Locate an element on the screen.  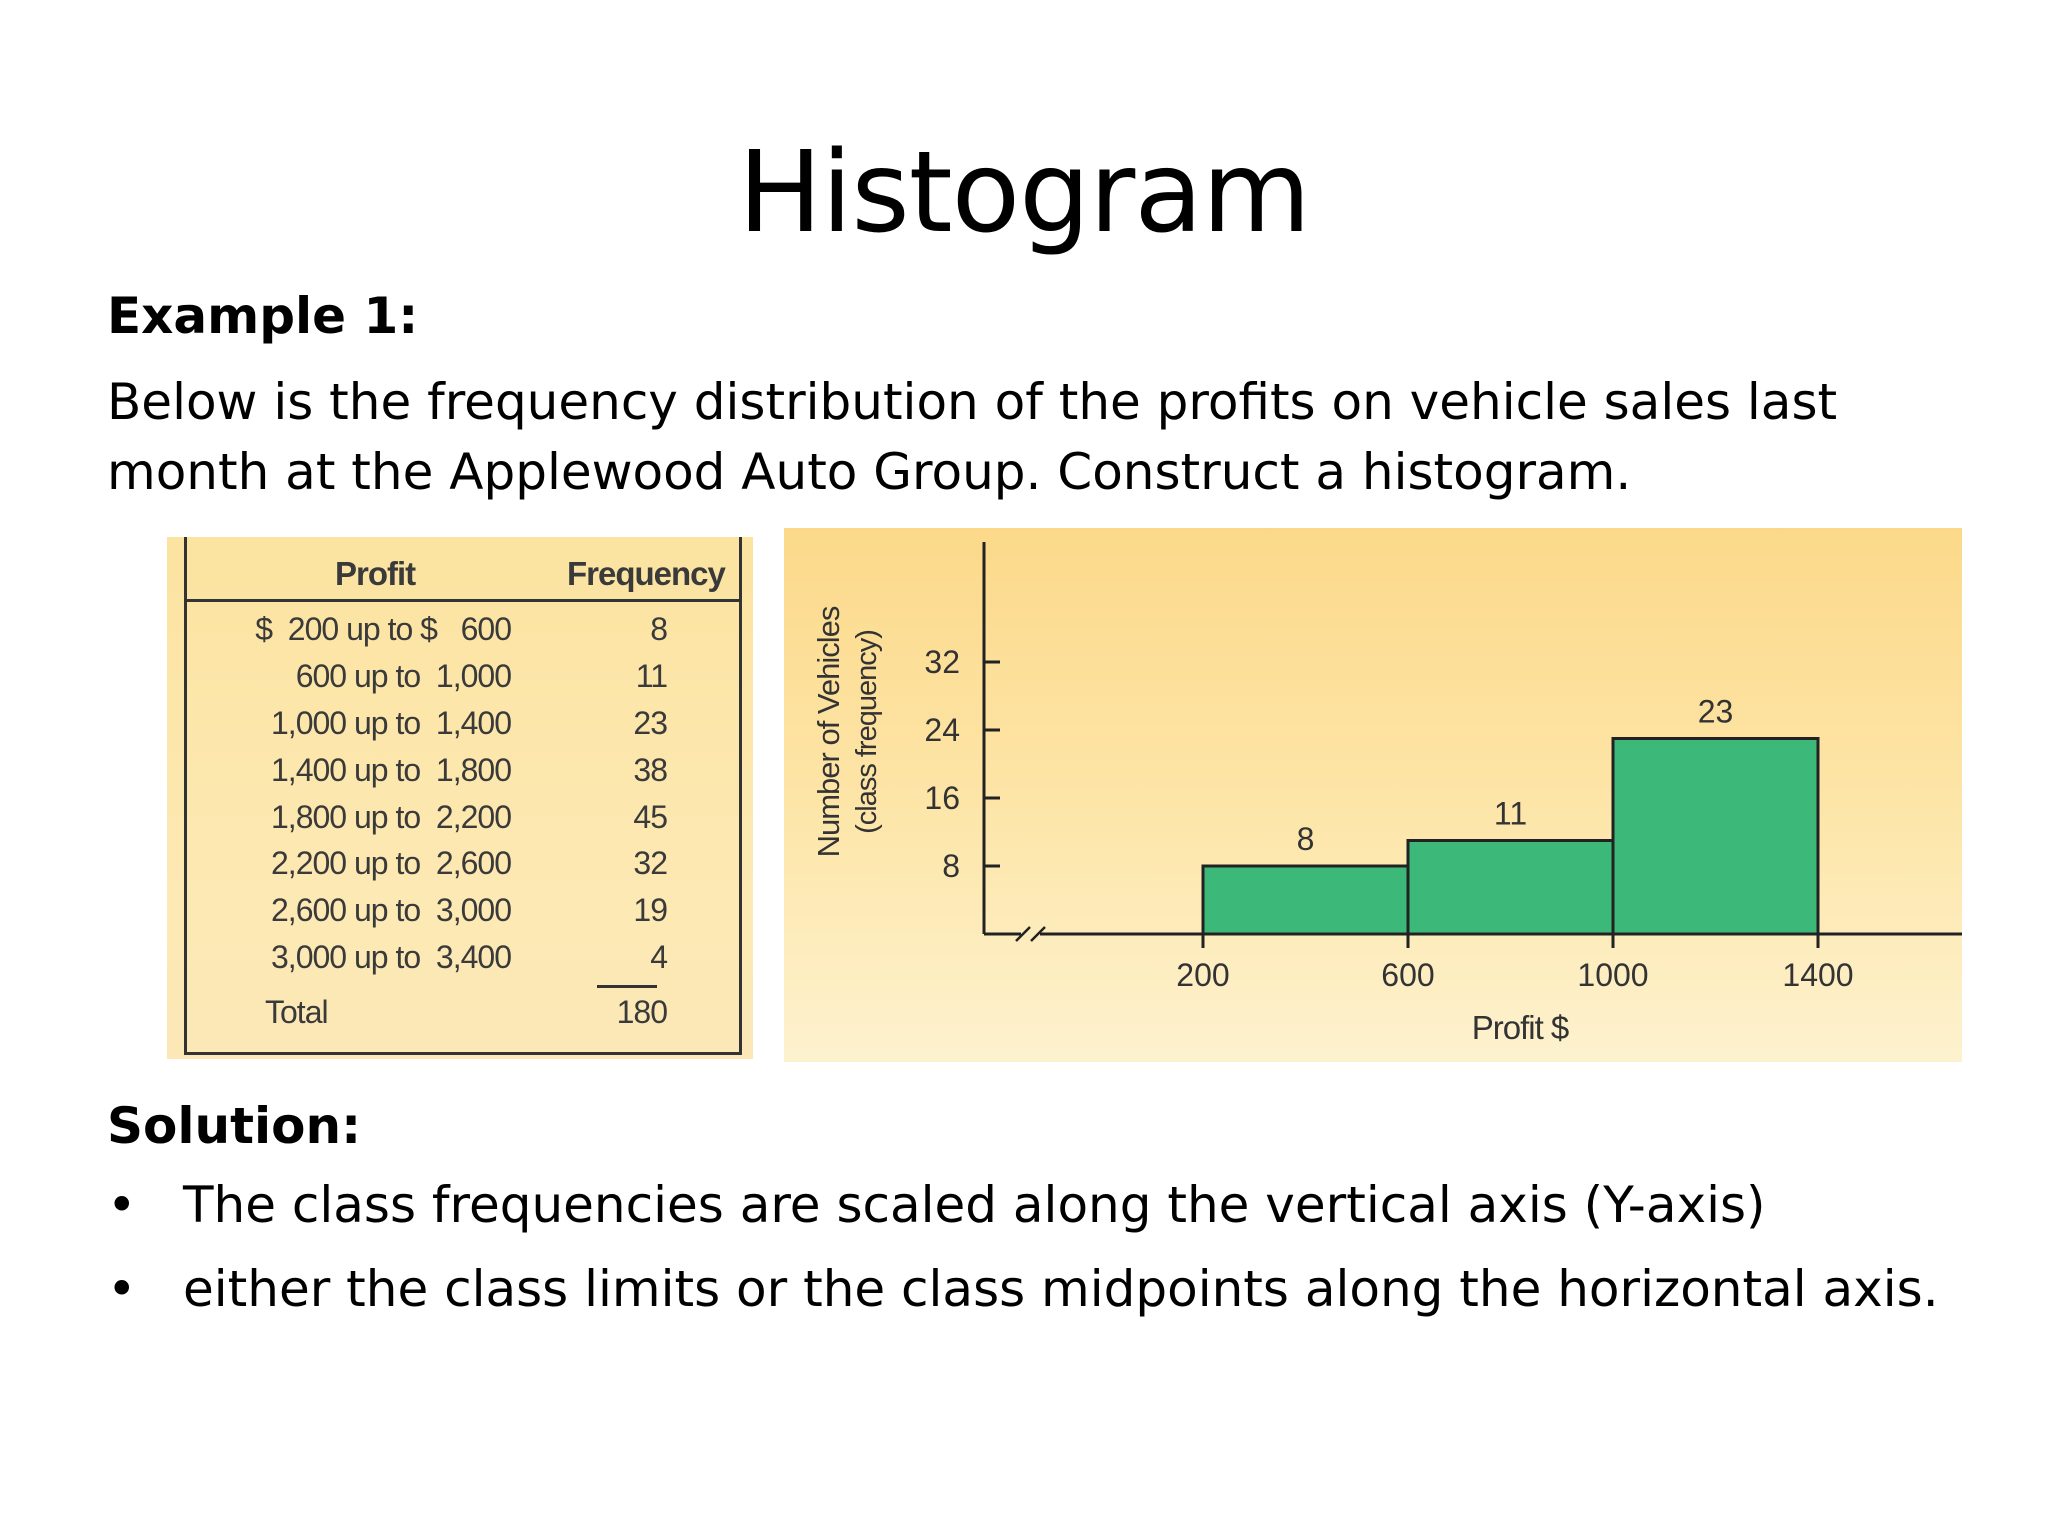
y-axis-label-line-2: (class frequency) is located at coordinates (867, 732).